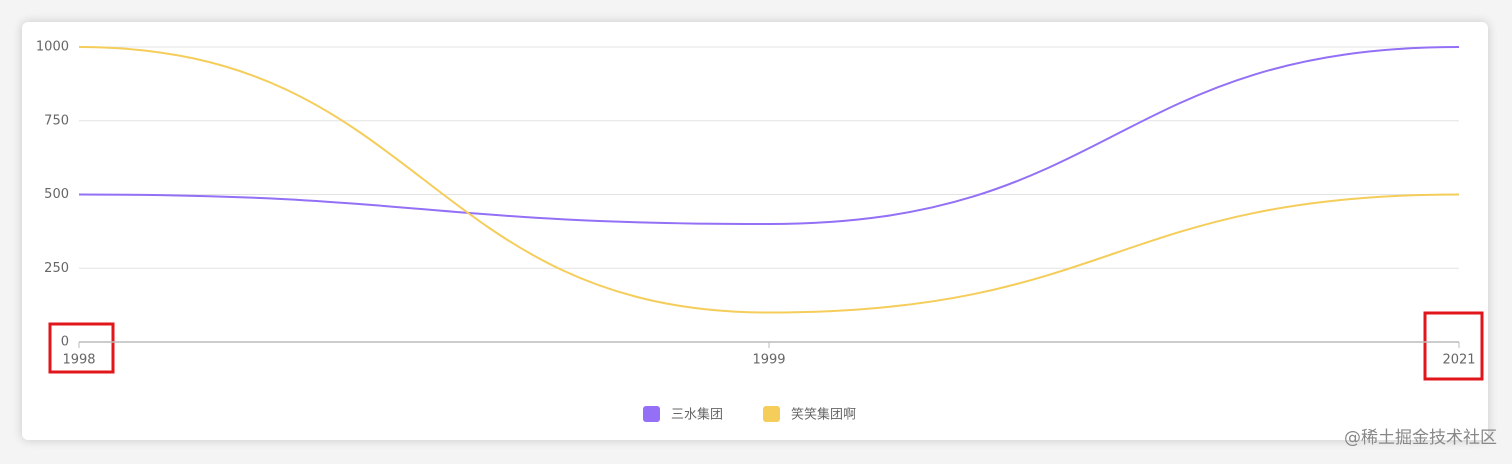 The width and height of the screenshot is (1512, 464). What do you see at coordinates (52, 47) in the screenshot?
I see `y-tick-label: 1000` at bounding box center [52, 47].